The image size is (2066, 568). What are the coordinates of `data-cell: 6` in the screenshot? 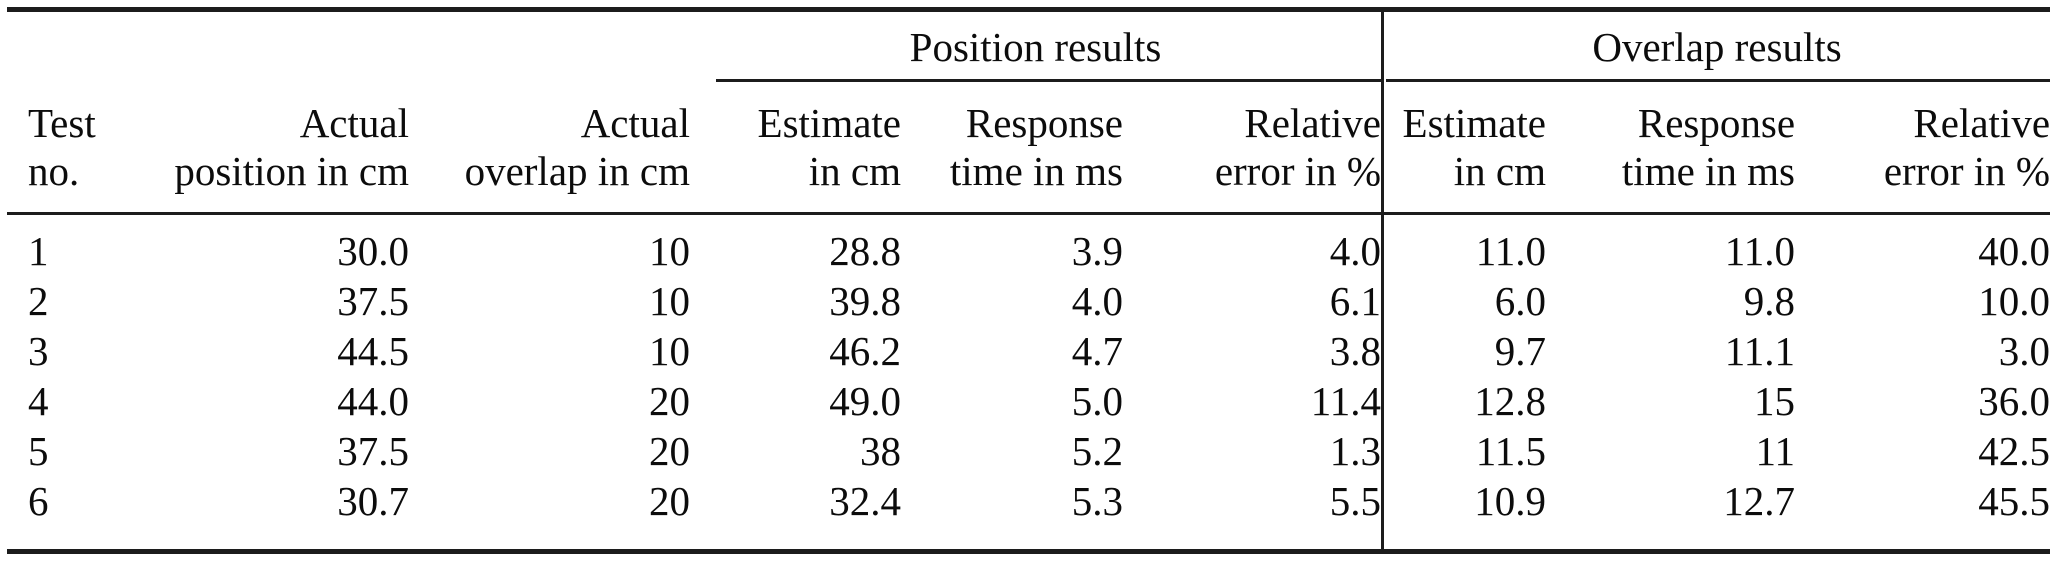 It's located at (38, 501).